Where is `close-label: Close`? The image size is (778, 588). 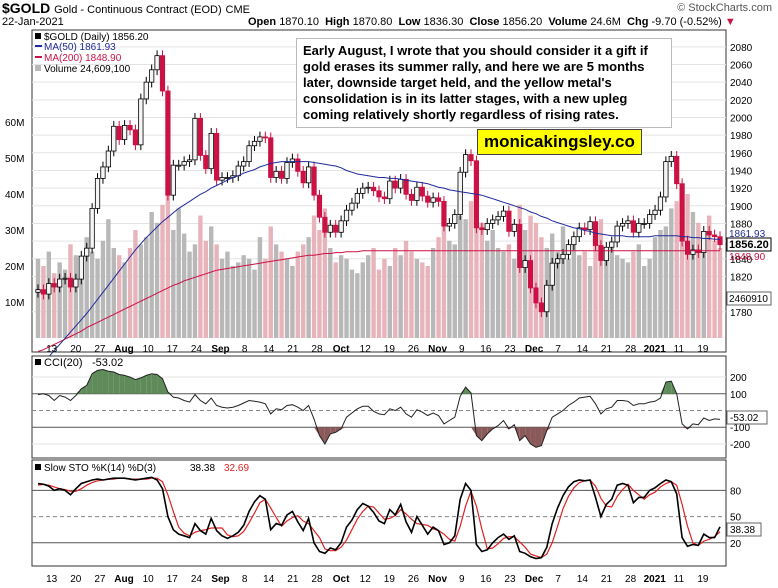 close-label: Close is located at coordinates (484, 22).